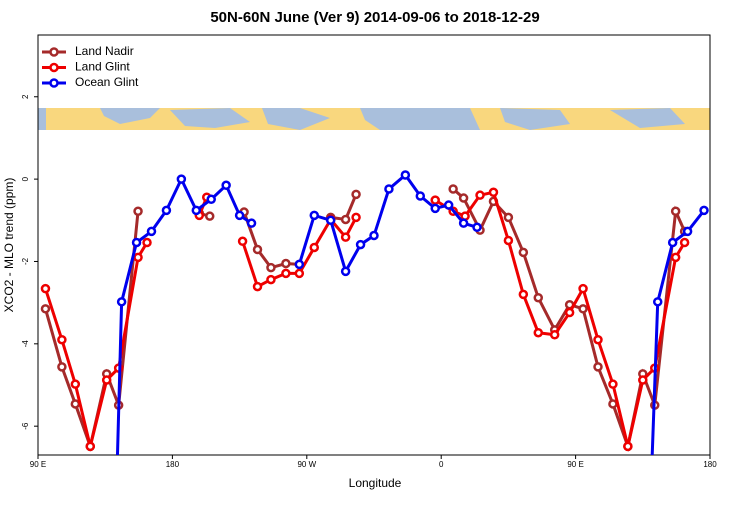 This screenshot has width=750, height=505. What do you see at coordinates (25, 261) in the screenshot?
I see `y-tick-label: -2` at bounding box center [25, 261].